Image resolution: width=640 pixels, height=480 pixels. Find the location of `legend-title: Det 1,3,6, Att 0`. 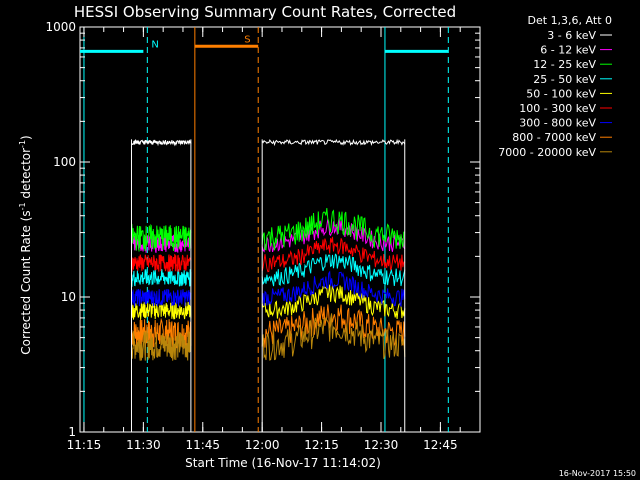

legend-title: Det 1,3,6, Att 0 is located at coordinates (570, 20).